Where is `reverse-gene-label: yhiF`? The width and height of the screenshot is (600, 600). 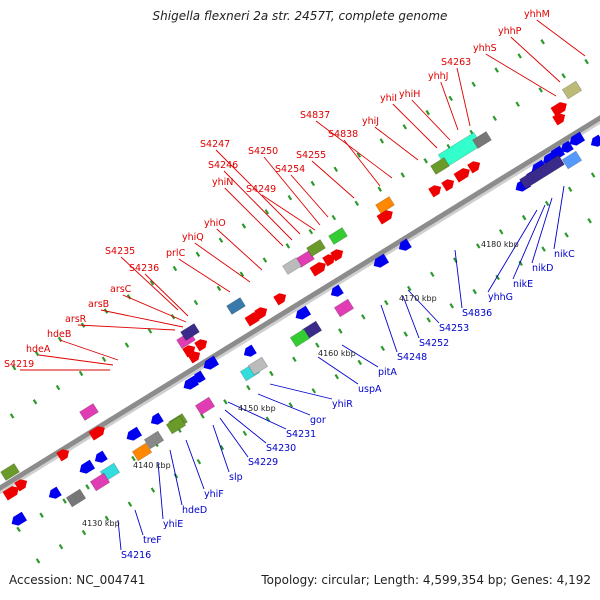 reverse-gene-label: yhiF is located at coordinates (214, 494).